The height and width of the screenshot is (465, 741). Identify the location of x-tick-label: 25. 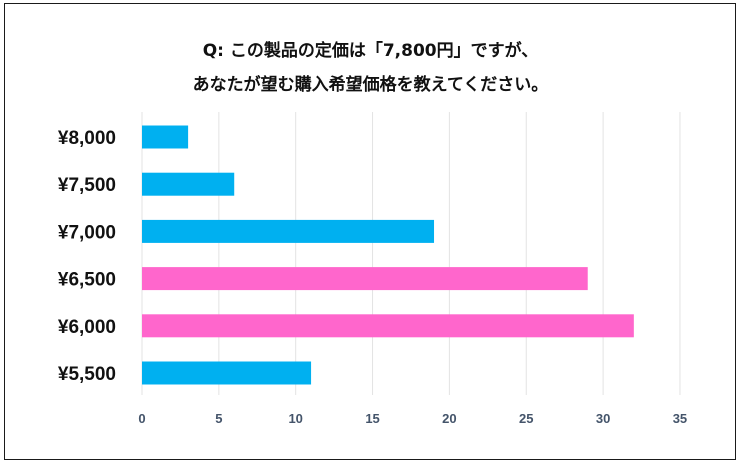
(526, 418).